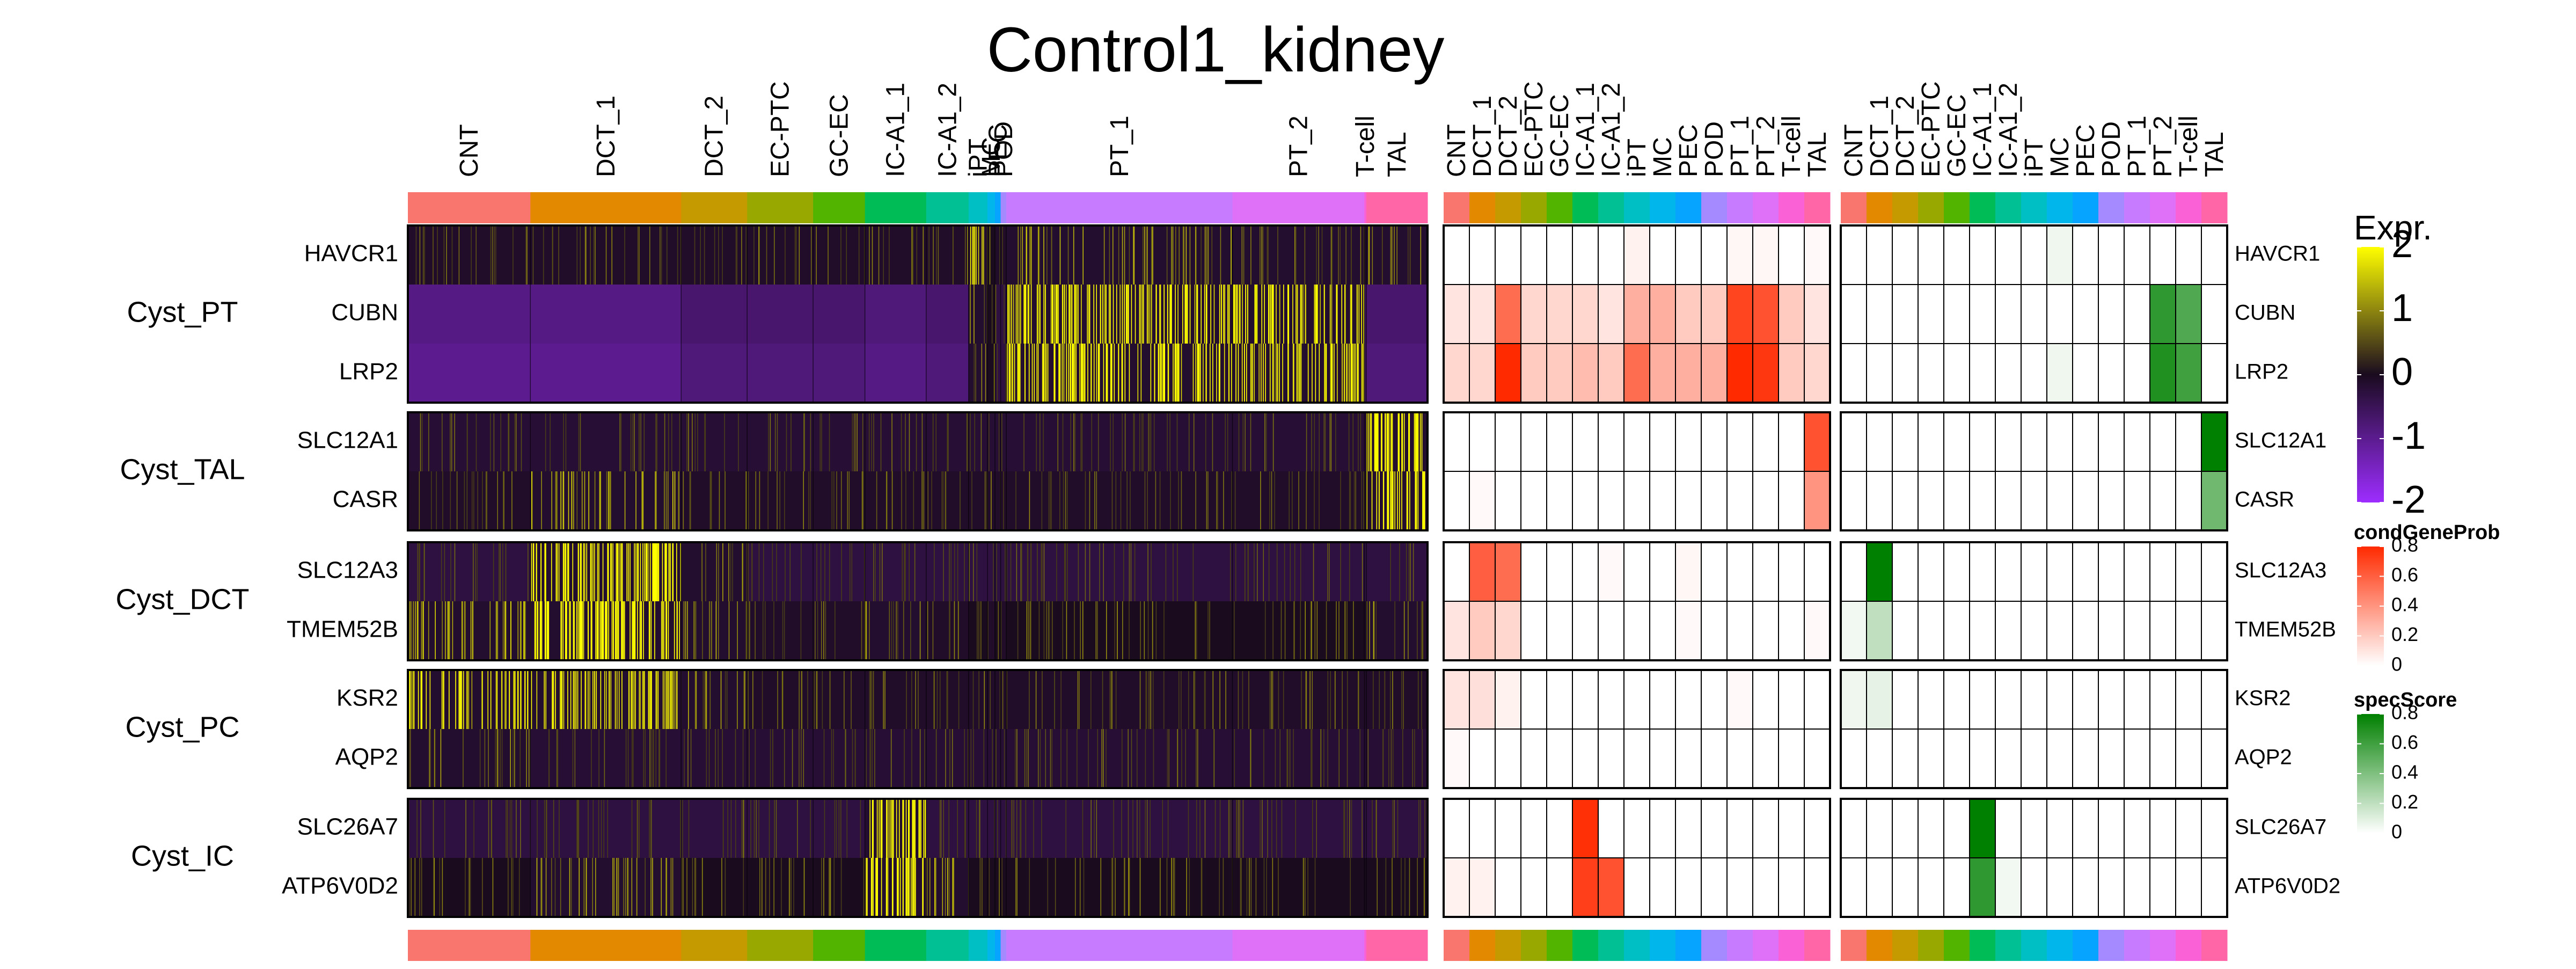  I want to click on gene-label-left: TMEM52B, so click(342, 630).